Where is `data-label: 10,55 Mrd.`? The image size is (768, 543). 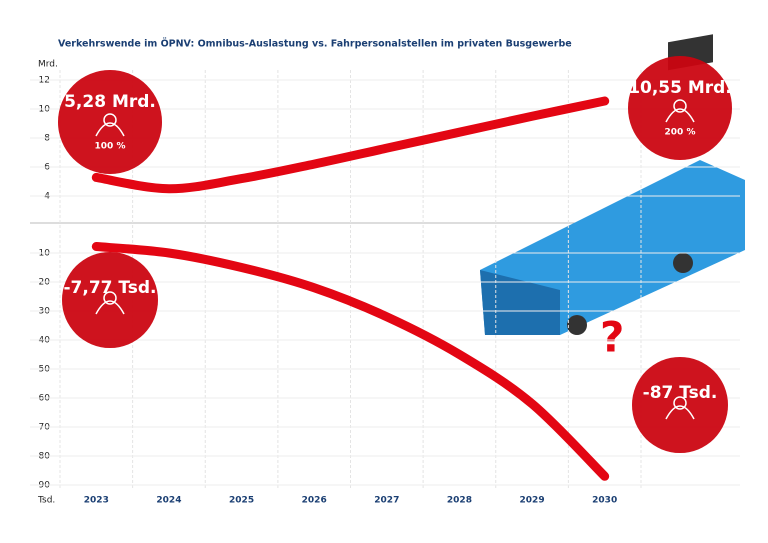
data-label: 10,55 Mrd. is located at coordinates (680, 88).